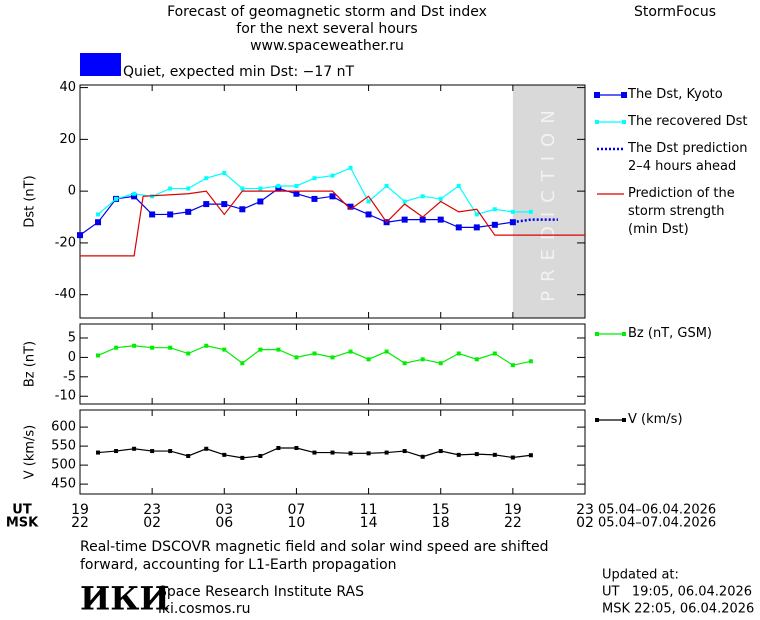 This screenshot has height=620, width=760. Describe the element at coordinates (688, 157) in the screenshot. I see `legend-label: The Dst prediction 2–4 hours ahead` at that location.